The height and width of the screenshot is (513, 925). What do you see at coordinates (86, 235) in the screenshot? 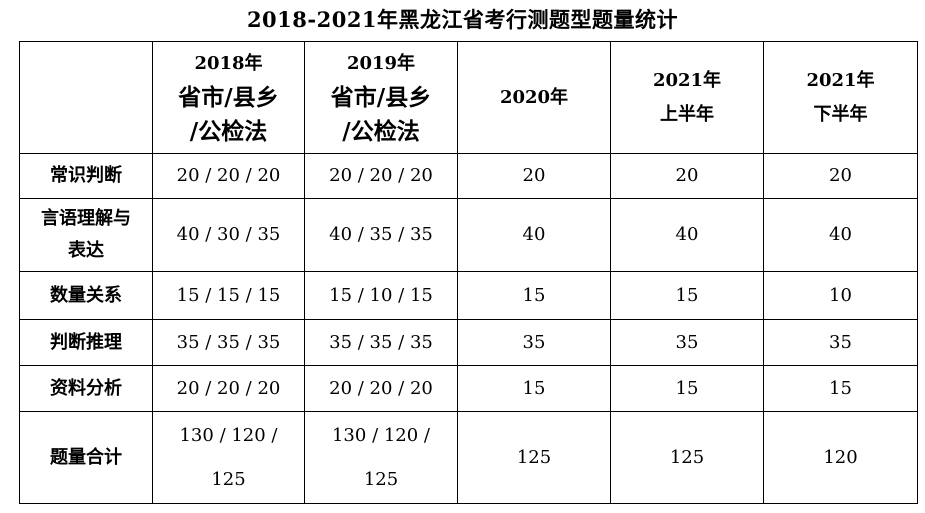
I see `row-label: 言语理解与 表达` at bounding box center [86, 235].